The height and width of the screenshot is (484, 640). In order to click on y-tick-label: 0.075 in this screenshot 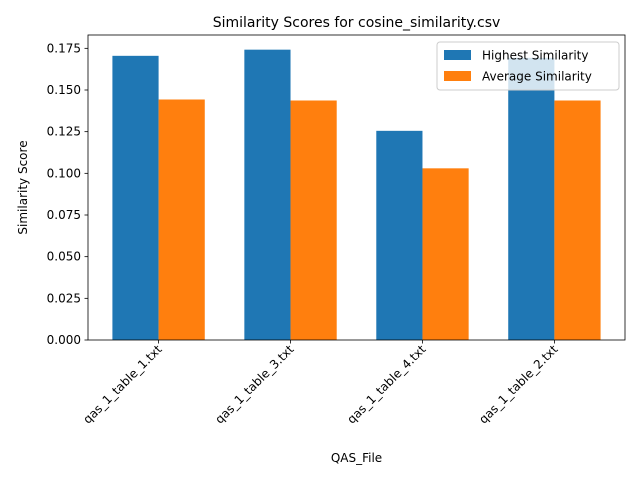, I will do `click(64, 215)`.